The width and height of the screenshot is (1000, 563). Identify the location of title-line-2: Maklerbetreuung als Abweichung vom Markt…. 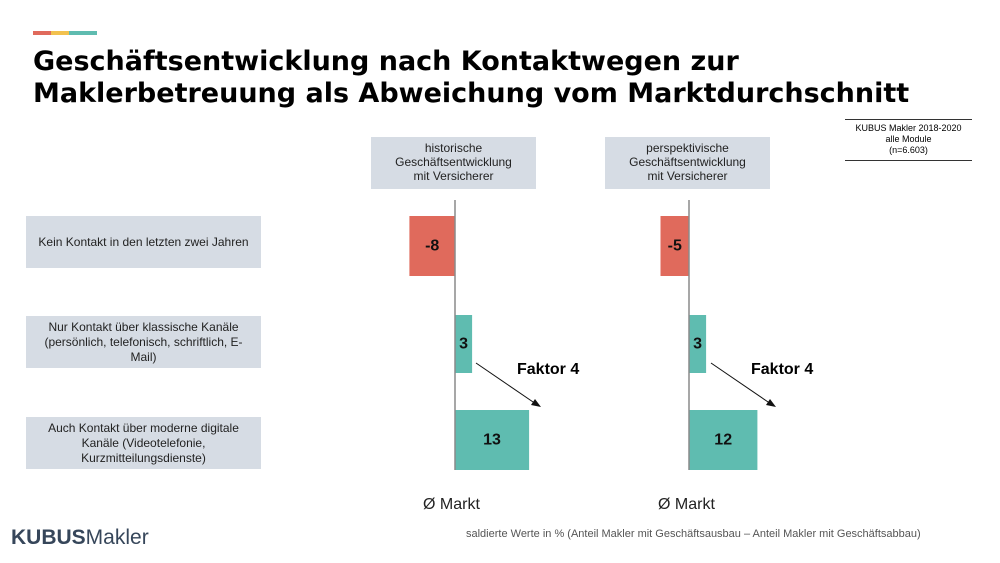
(471, 93).